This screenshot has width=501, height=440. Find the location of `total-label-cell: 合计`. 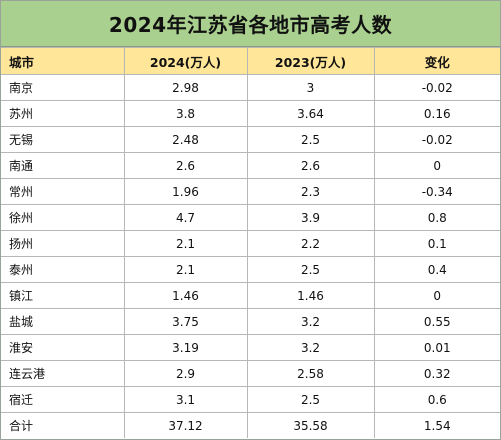

total-label-cell: 合计 is located at coordinates (63, 425).